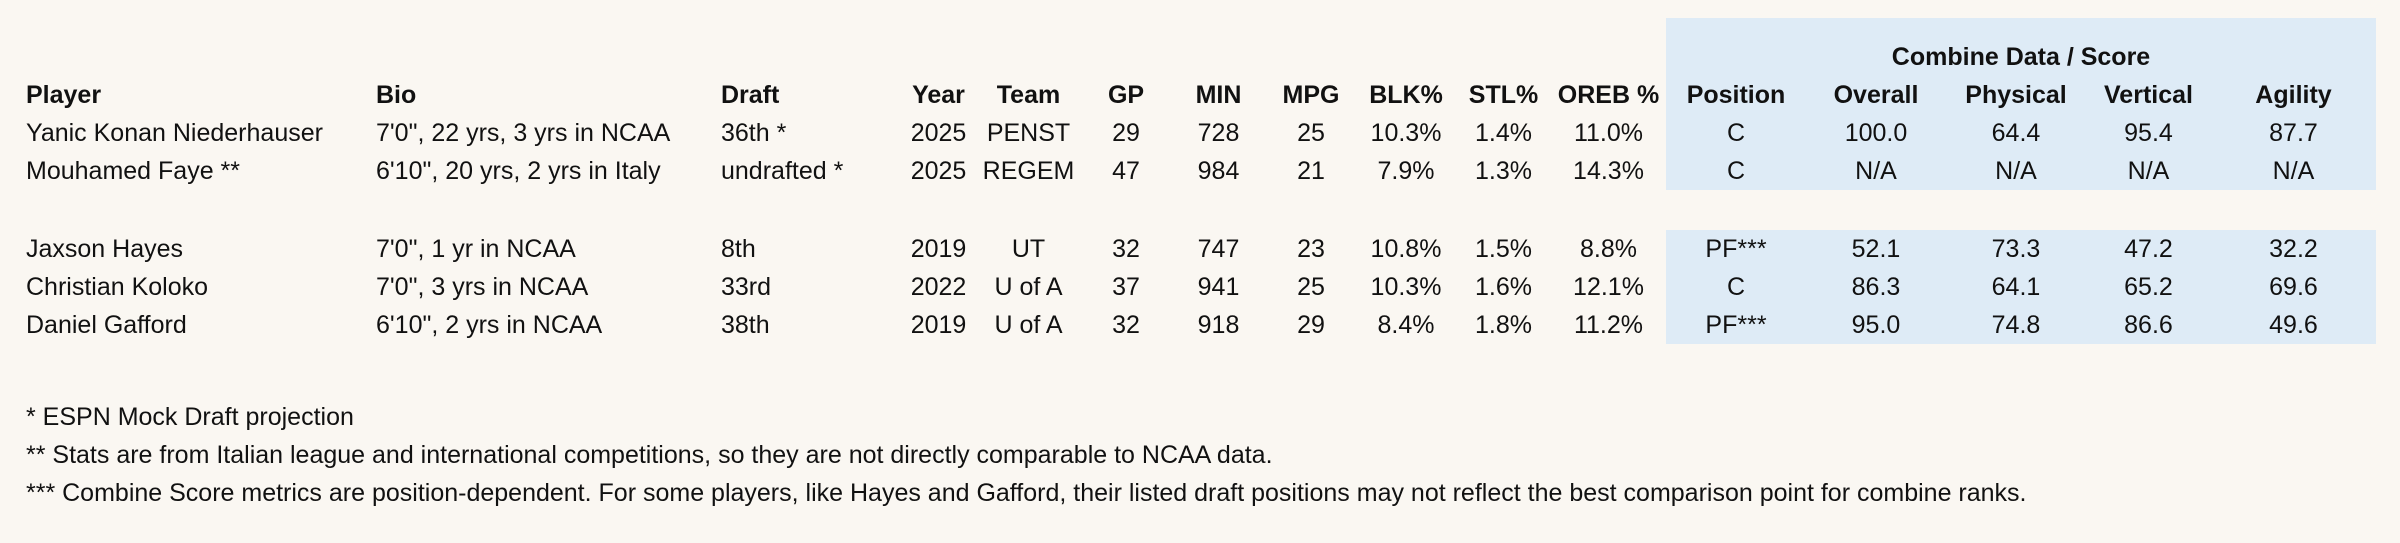 This screenshot has width=2400, height=543. I want to click on player-oreb: 12.1%, so click(1608, 286).